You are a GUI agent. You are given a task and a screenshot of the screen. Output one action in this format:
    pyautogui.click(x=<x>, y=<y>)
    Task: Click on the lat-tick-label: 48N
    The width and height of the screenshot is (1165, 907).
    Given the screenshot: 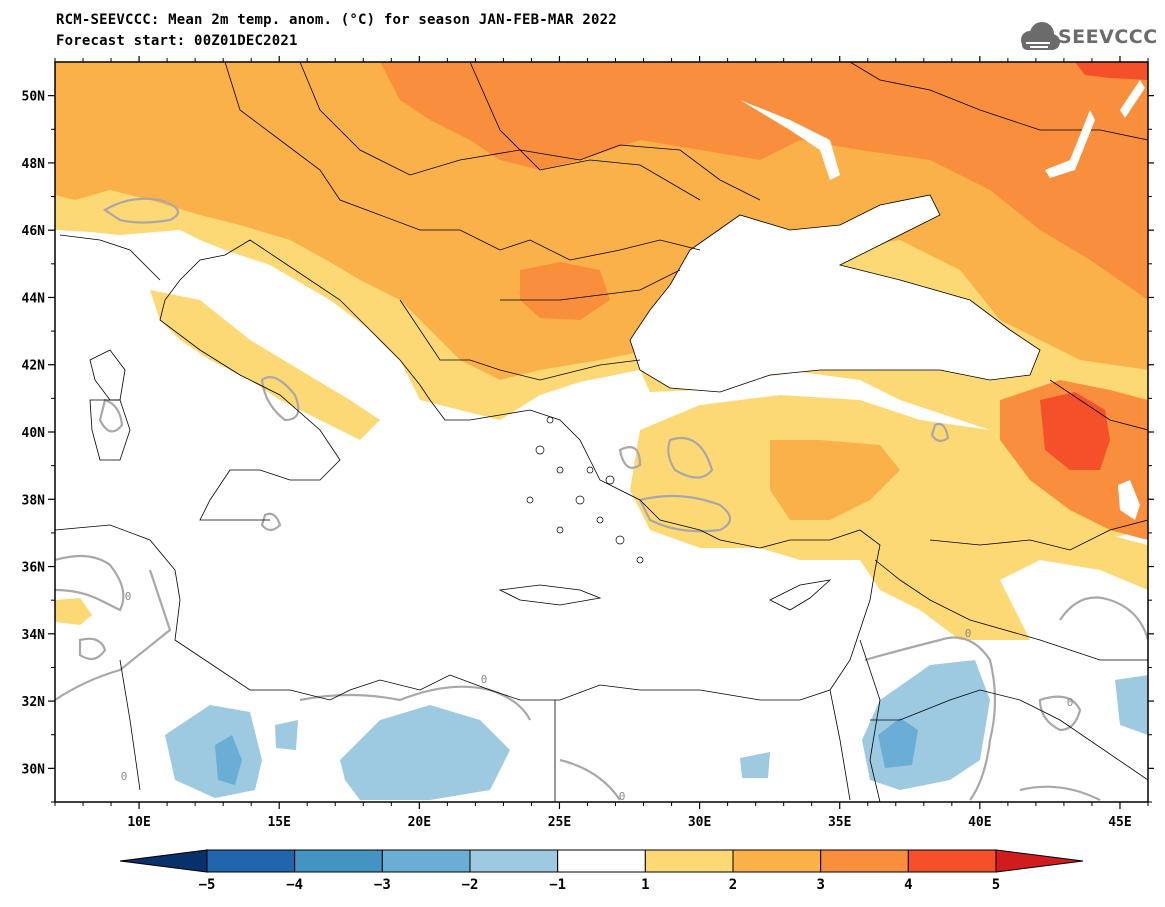 What is the action you would take?
    pyautogui.click(x=34, y=164)
    